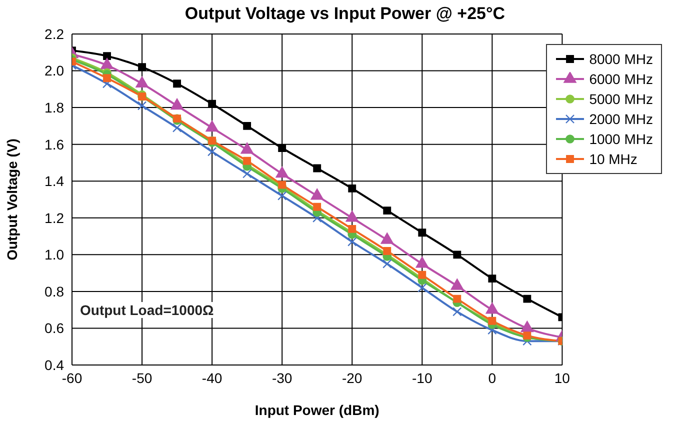 This screenshot has height=445, width=690. Describe the element at coordinates (147, 310) in the screenshot. I see `annotation: Output Load=1000Ω` at that location.